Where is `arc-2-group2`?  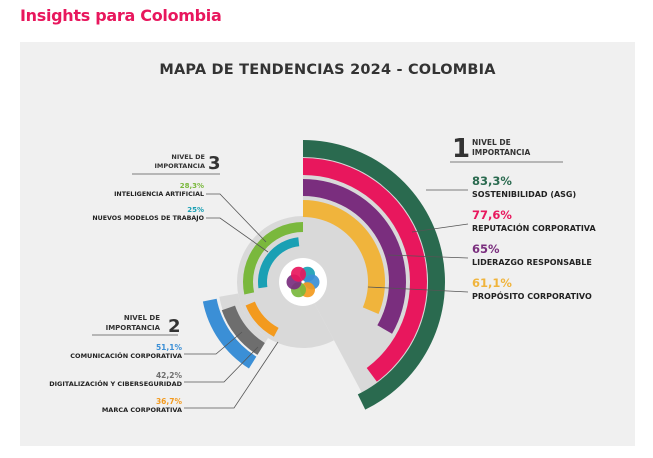 arc-2-group2 is located at coordinates (262, 319).